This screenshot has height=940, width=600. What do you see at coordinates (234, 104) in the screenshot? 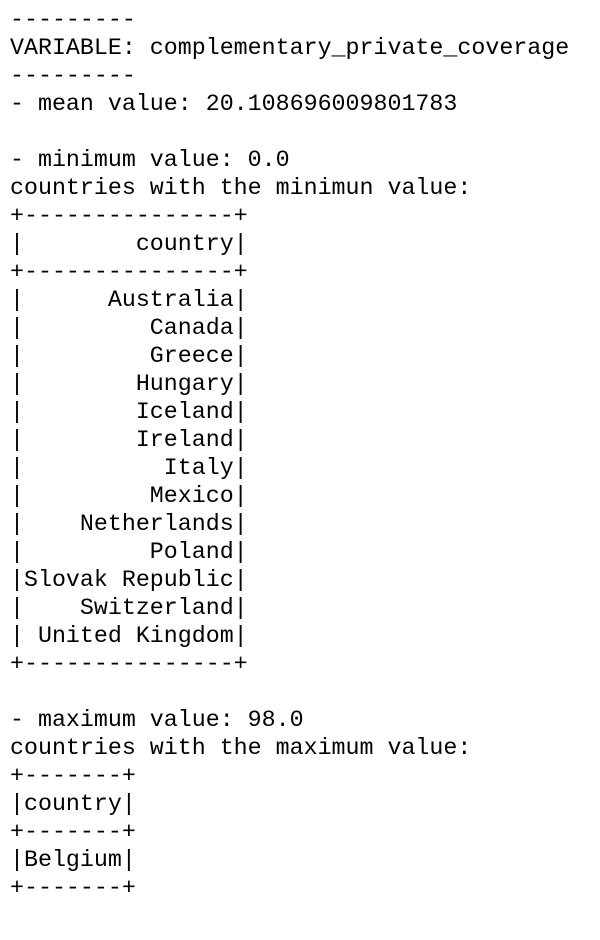
I see `mean-line: - mean value: 20.108696009801783` at bounding box center [234, 104].